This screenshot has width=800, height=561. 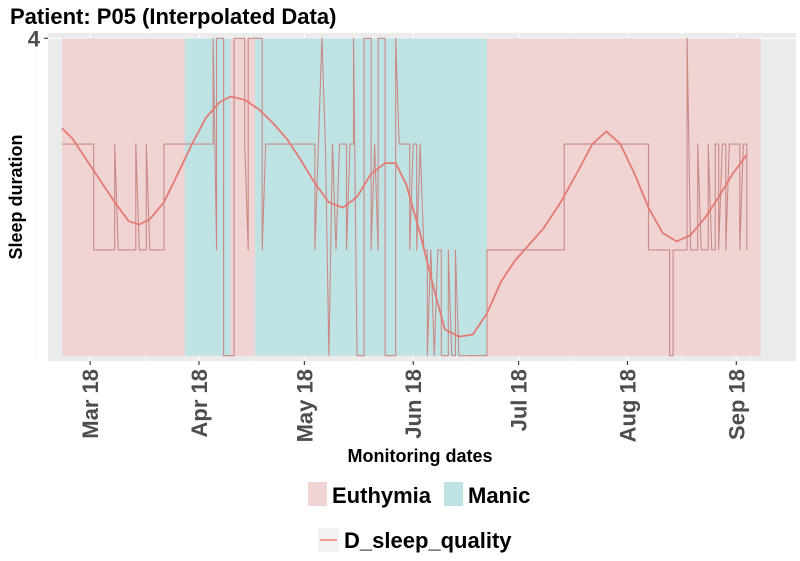 What do you see at coordinates (420, 456) in the screenshot?
I see `x-axis-title: Monitoring dates` at bounding box center [420, 456].